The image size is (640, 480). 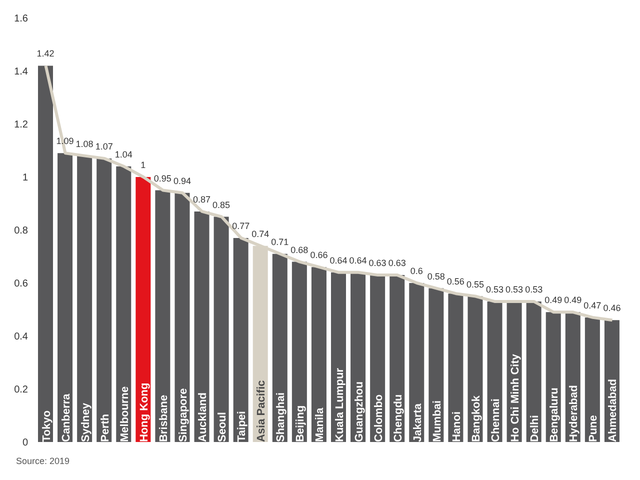 I want to click on x-tick-label: Singapore, so click(x=184, y=415).